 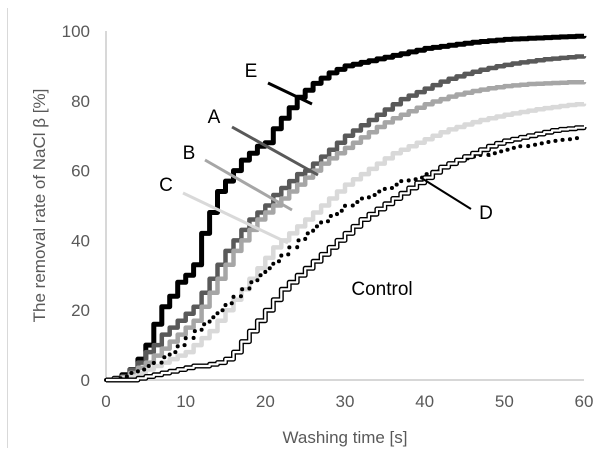 What do you see at coordinates (105, 401) in the screenshot?
I see `x-tick-label: 0` at bounding box center [105, 401].